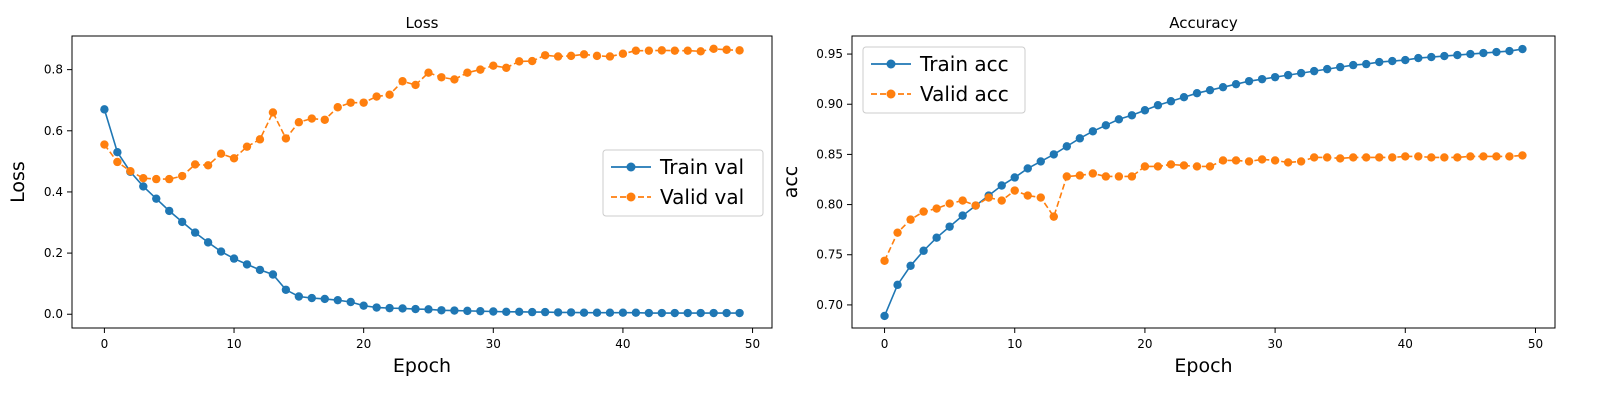  I want to click on series-valid-acc, so click(1203, 208).